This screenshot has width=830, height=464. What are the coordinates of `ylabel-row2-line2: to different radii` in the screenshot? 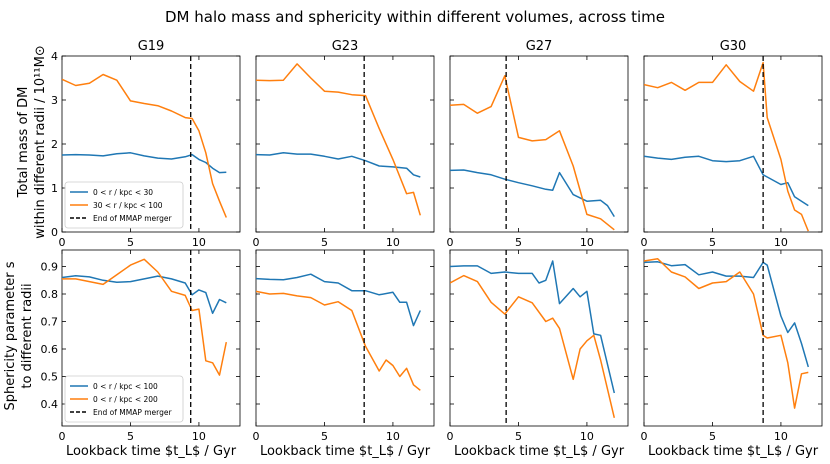 It's located at (27, 335).